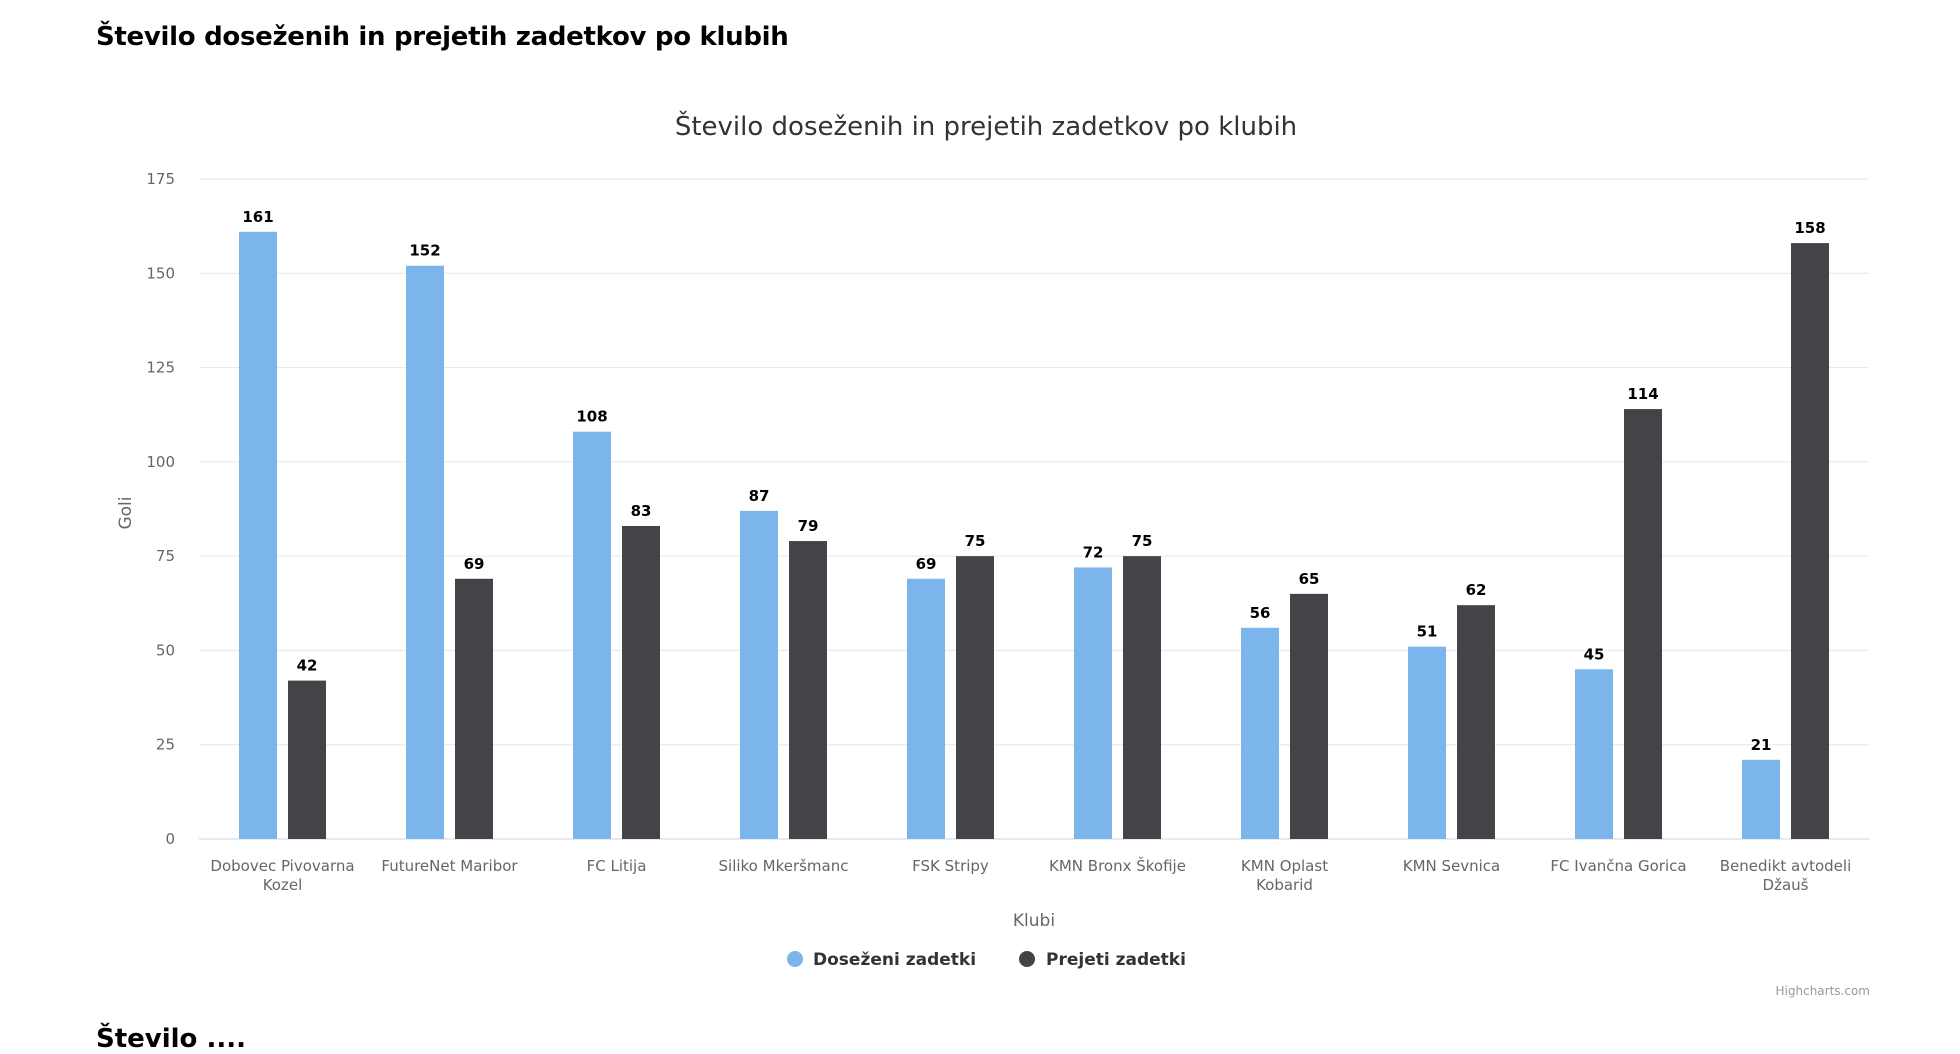 The image size is (1960, 1054). I want to click on y-tick-label: 100, so click(160, 462).